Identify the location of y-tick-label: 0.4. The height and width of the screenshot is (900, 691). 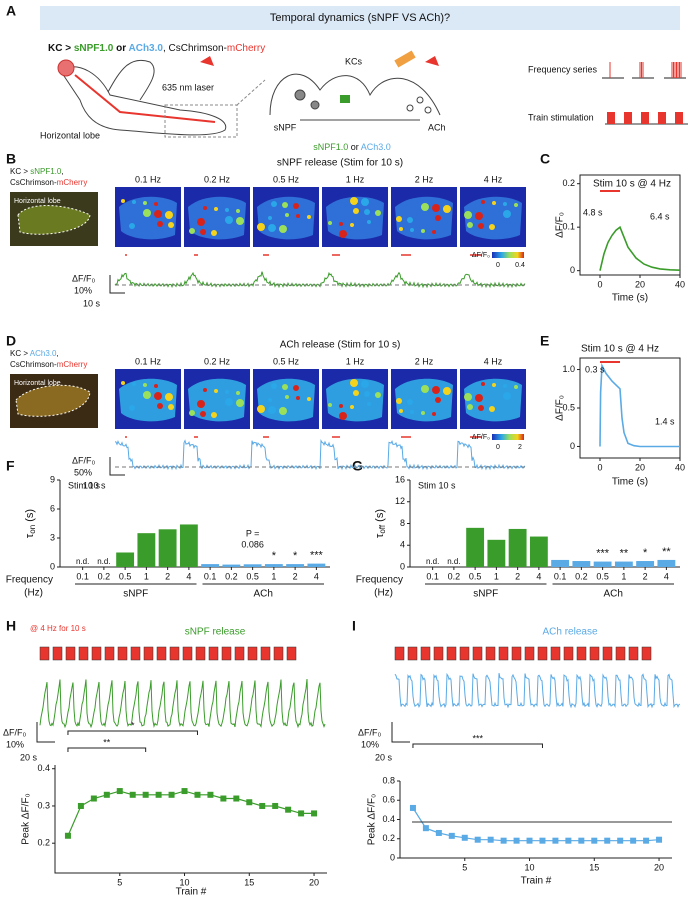
(43, 768).